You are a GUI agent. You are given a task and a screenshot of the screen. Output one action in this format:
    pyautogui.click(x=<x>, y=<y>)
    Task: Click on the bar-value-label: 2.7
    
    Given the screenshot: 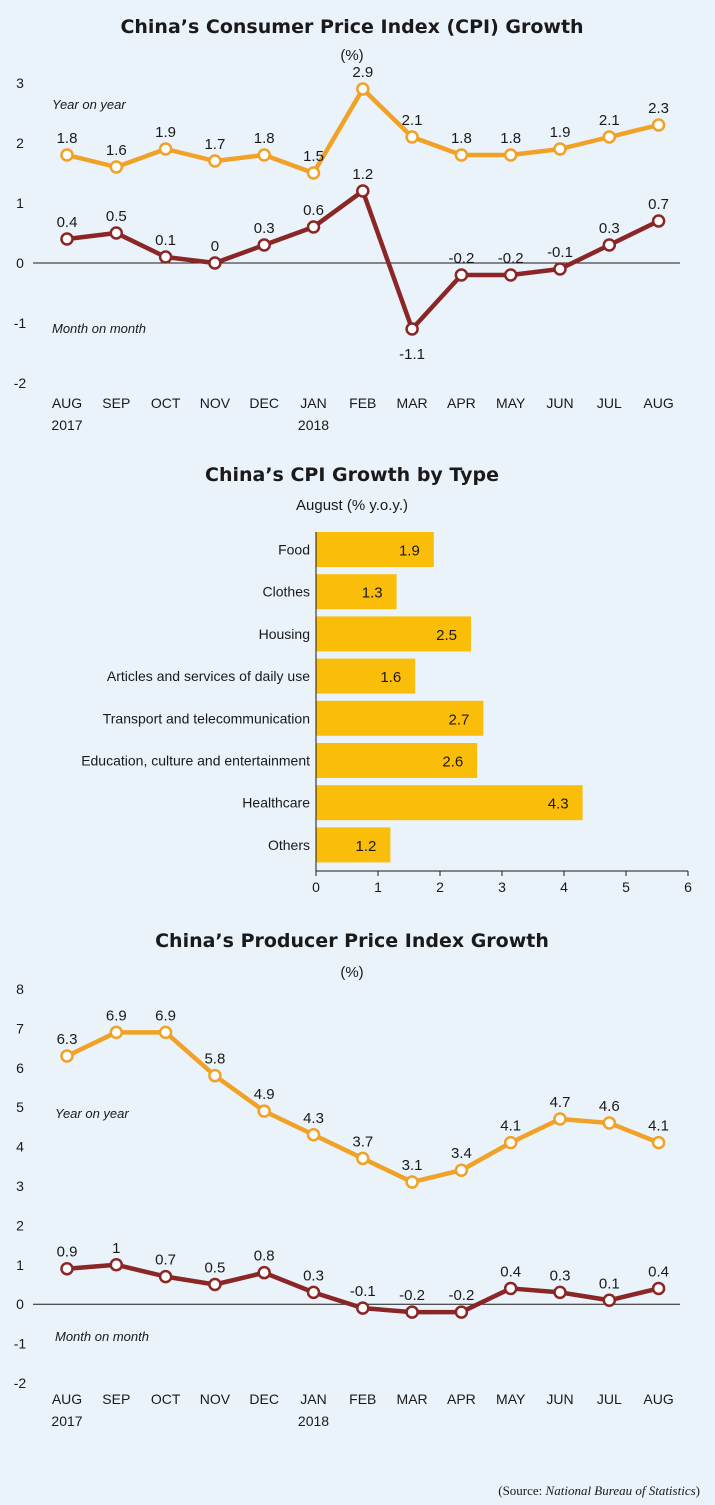 What is the action you would take?
    pyautogui.click(x=459, y=719)
    